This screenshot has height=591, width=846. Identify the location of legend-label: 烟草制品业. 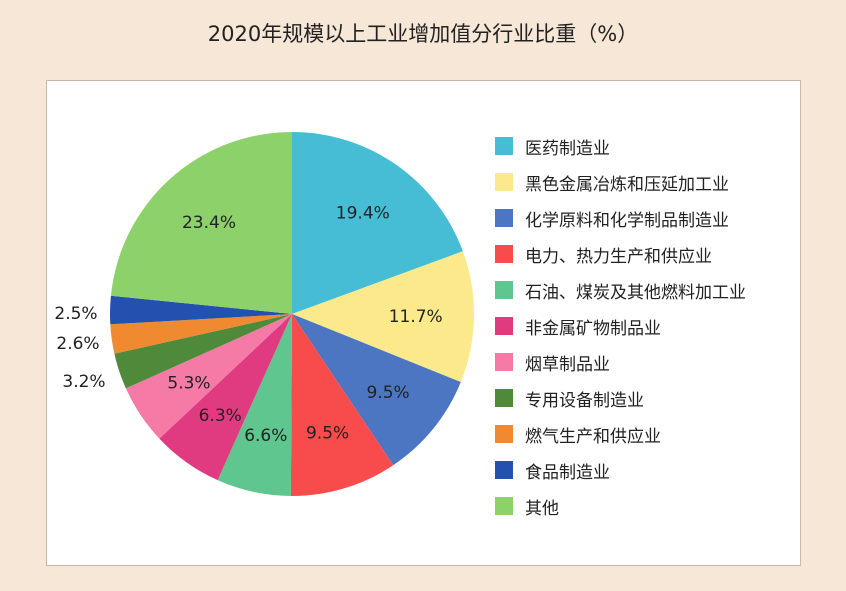
(567, 364).